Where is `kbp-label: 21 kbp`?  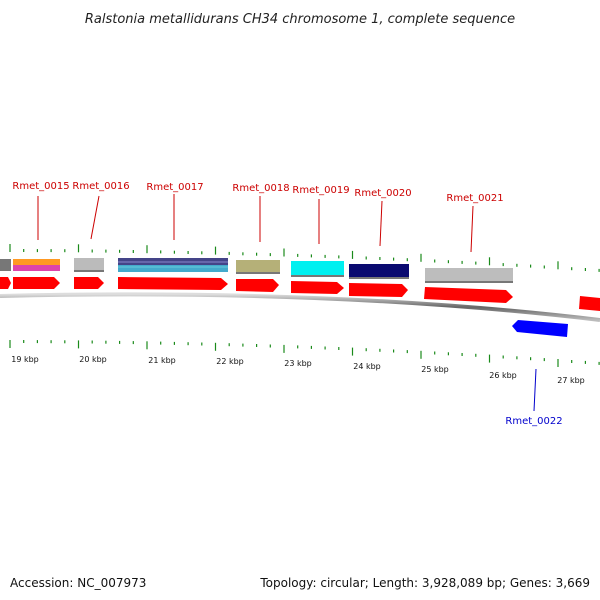 kbp-label: 21 kbp is located at coordinates (162, 360).